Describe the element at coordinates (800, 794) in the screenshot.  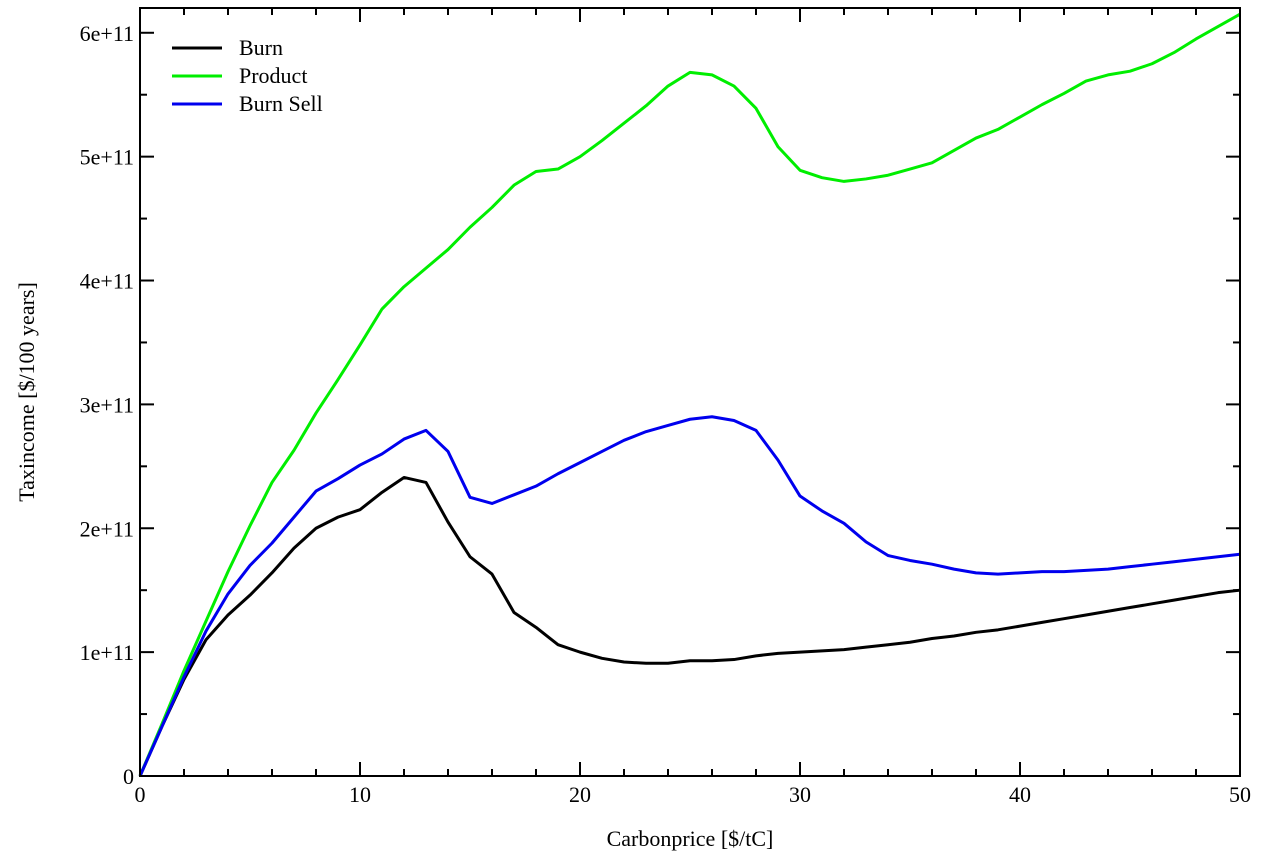
I see `x-tick-label: 30` at that location.